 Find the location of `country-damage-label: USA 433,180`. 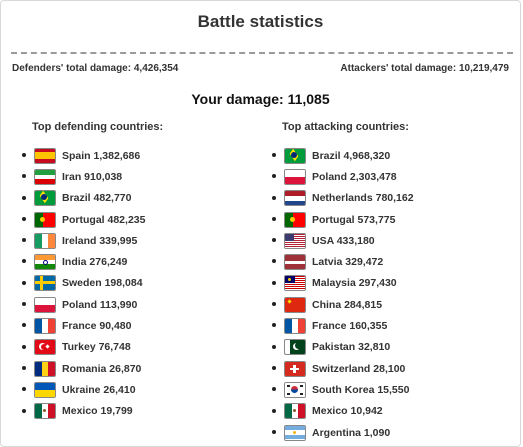

country-damage-label: USA 433,180 is located at coordinates (343, 240).